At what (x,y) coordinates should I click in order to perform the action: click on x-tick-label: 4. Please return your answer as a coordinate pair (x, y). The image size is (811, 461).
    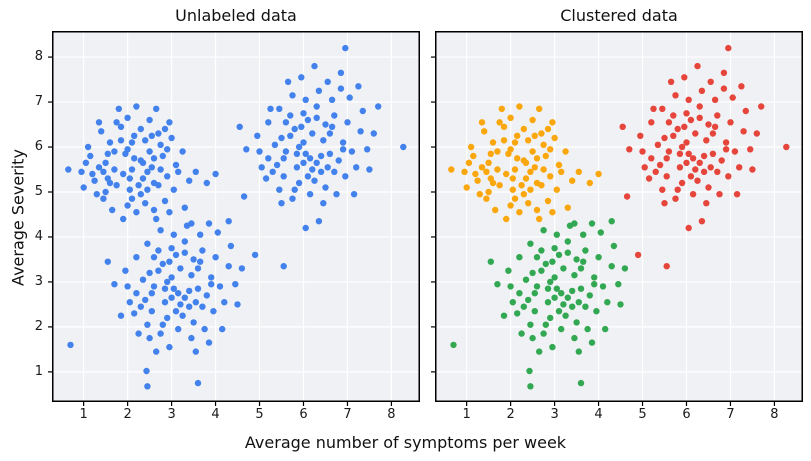
    Looking at the image, I should click on (598, 414).